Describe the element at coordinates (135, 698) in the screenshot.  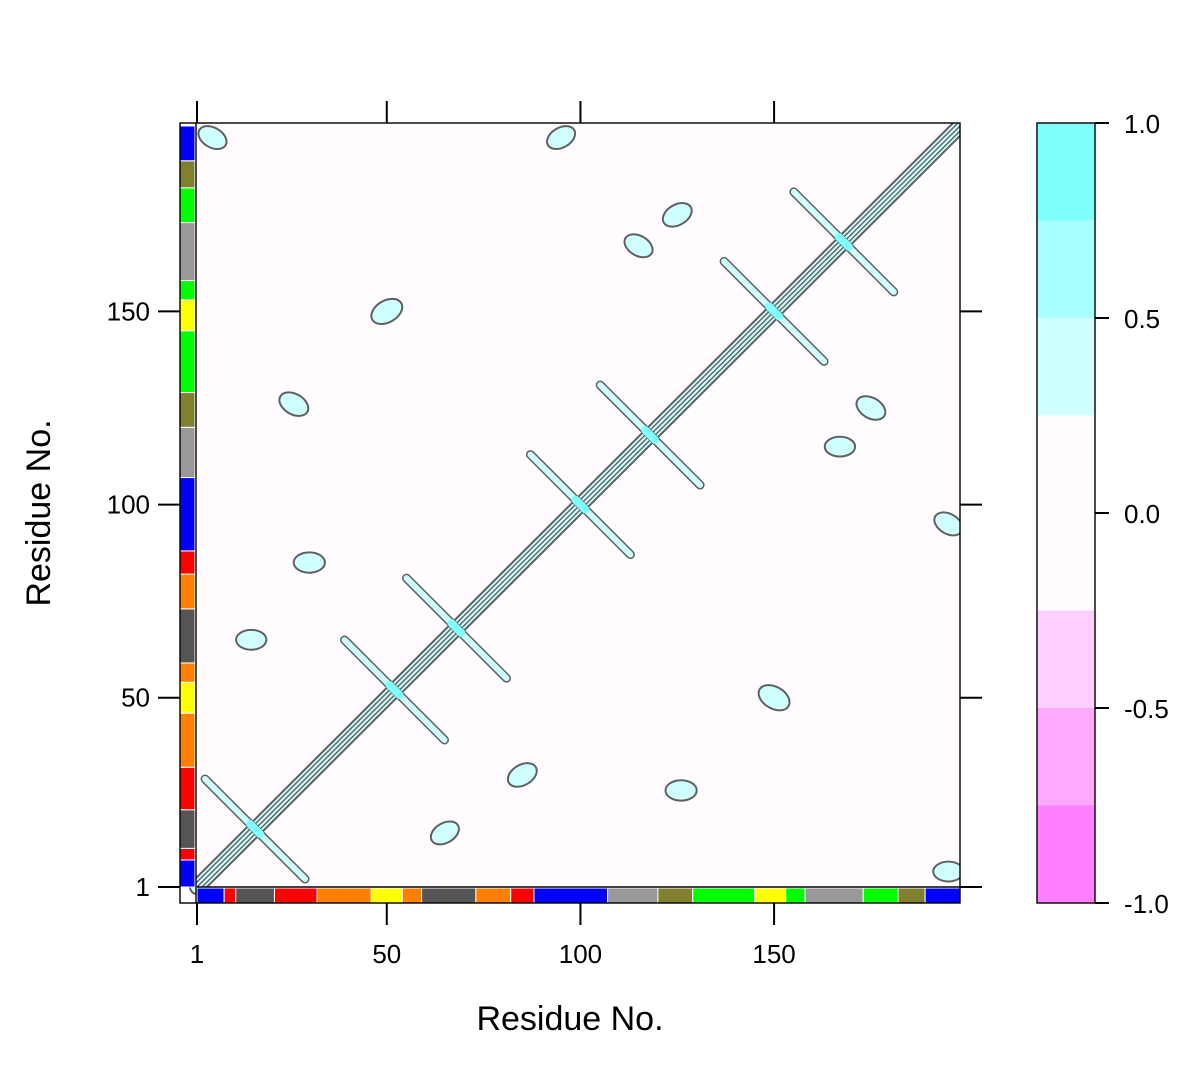
I see `y-tick-label: 50` at that location.